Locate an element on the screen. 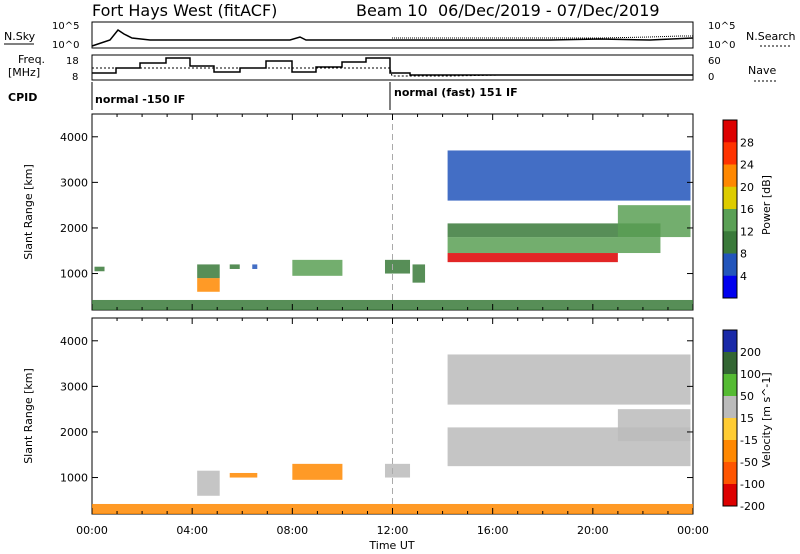 Image resolution: width=800 pixels, height=554 pixels. colorbar-tick-label: 16 is located at coordinates (747, 209).